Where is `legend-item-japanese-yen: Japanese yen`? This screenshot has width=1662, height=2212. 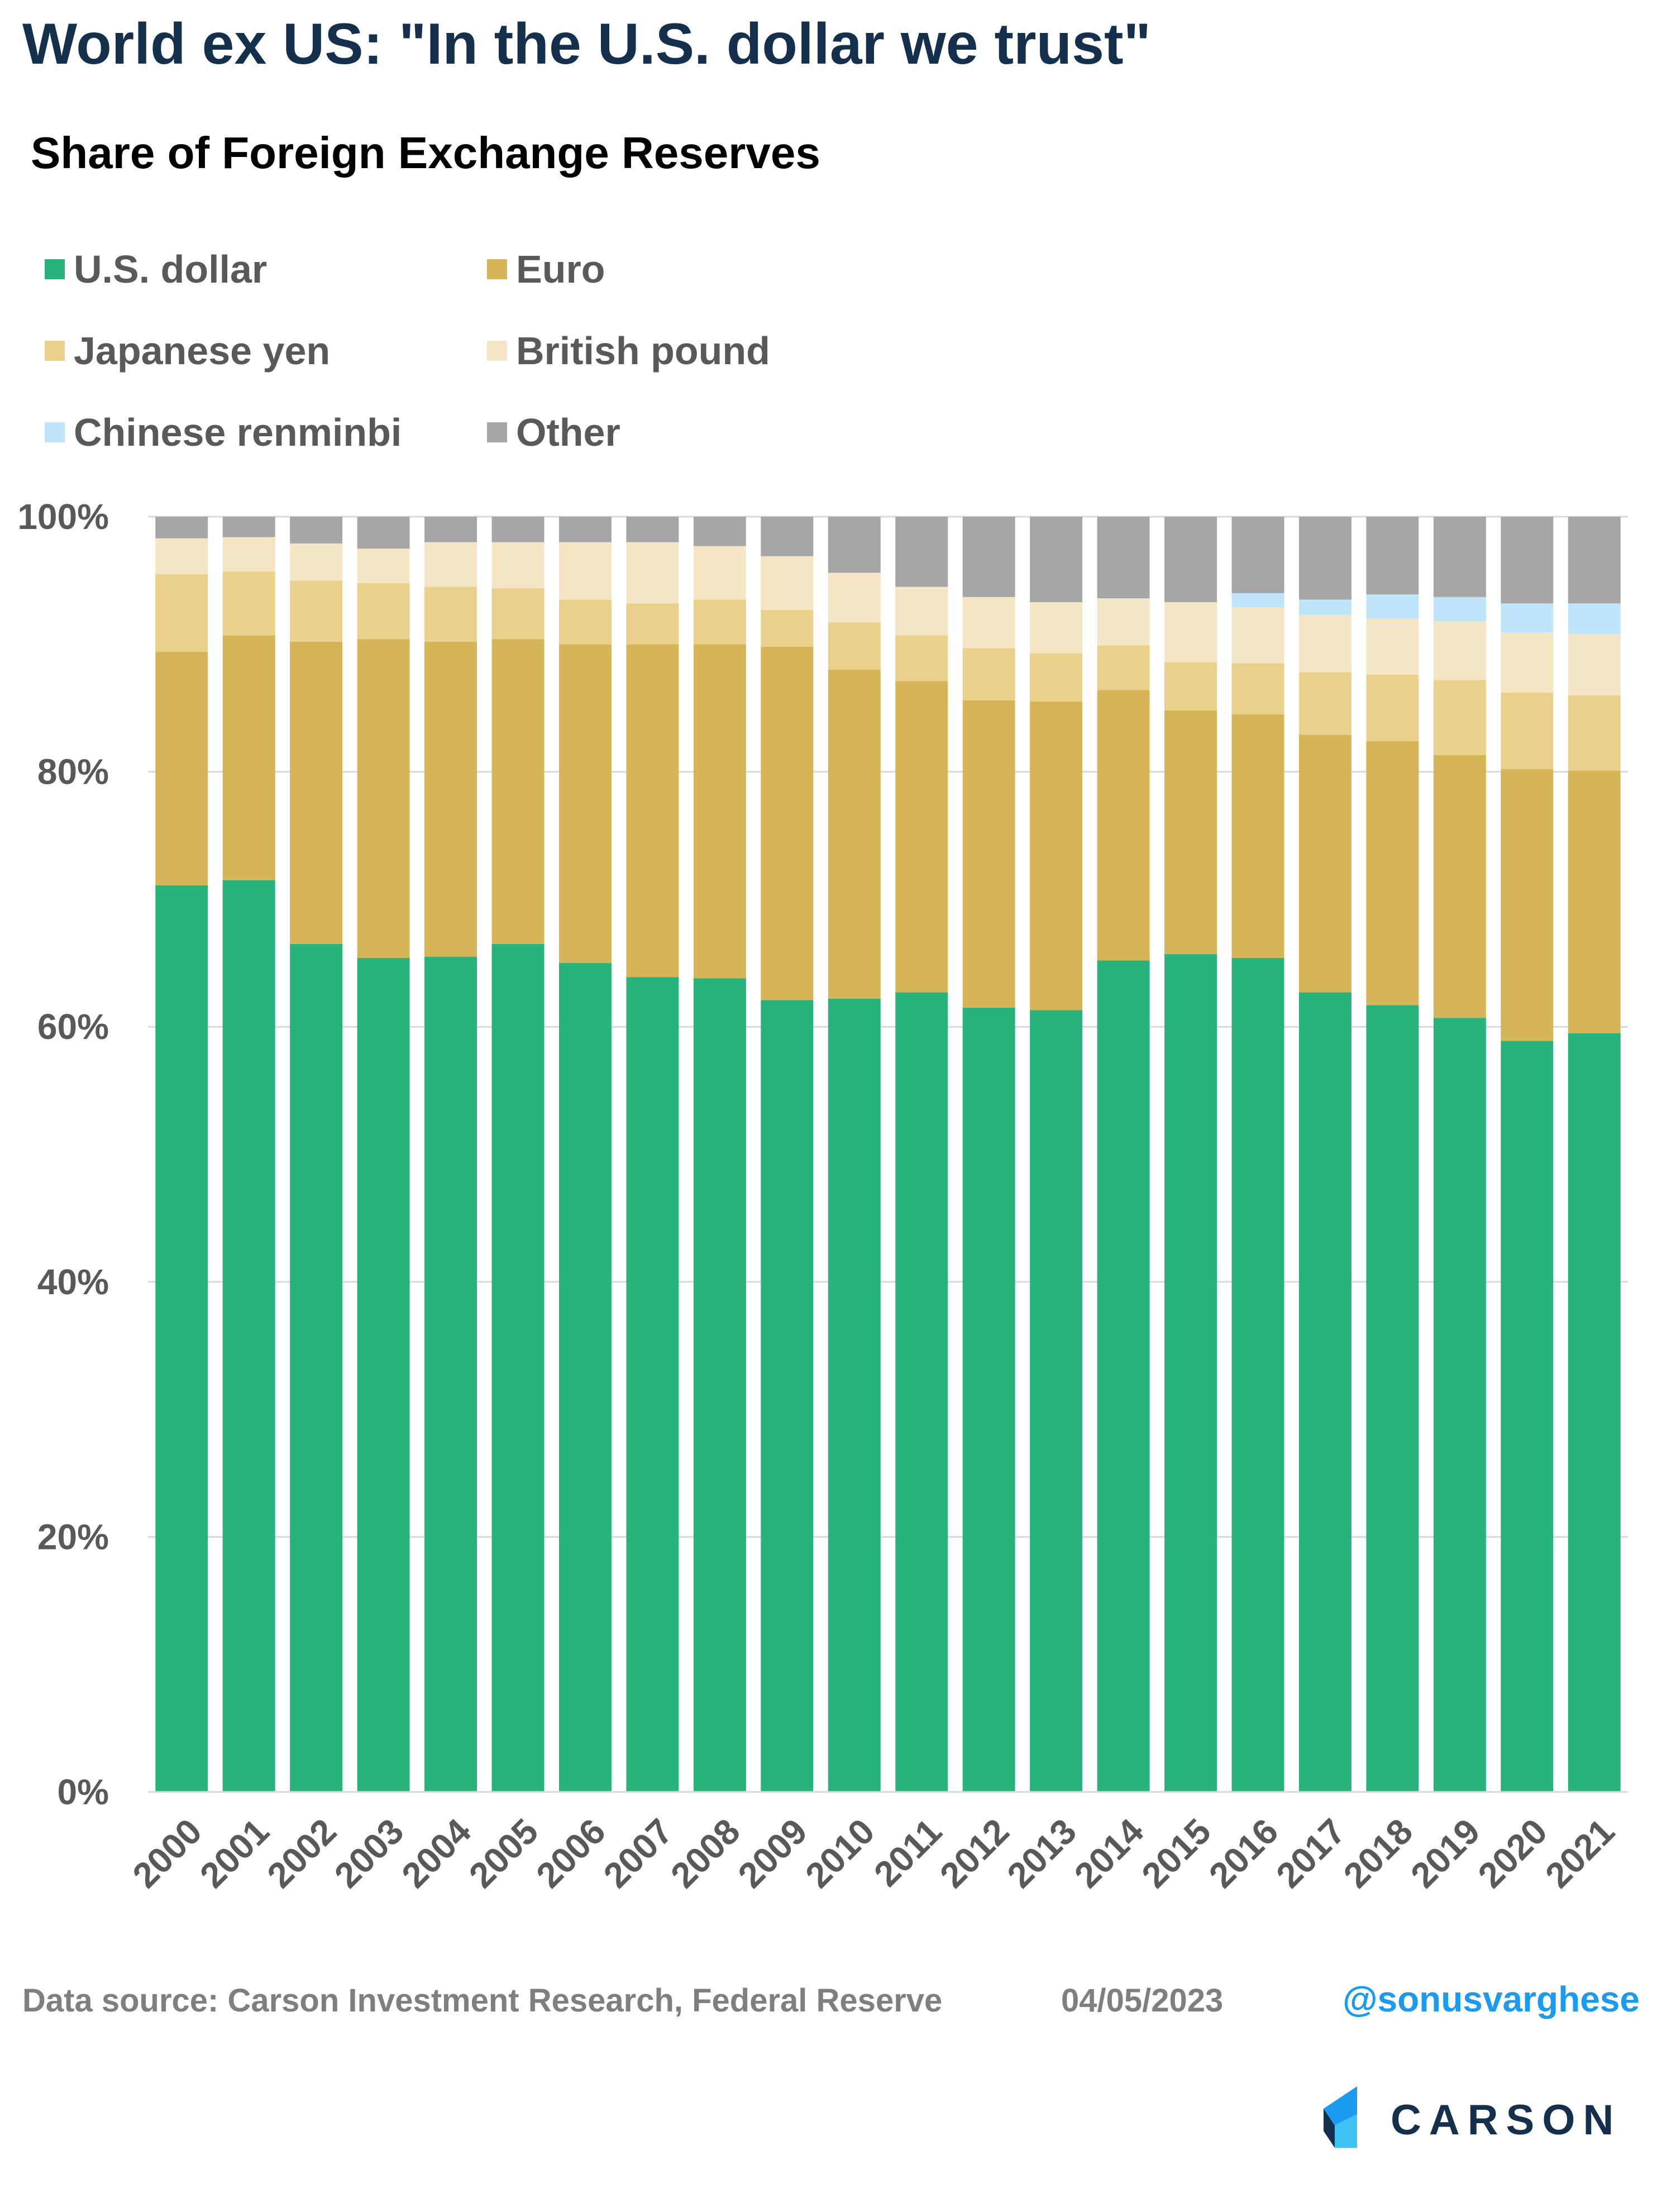
legend-item-japanese-yen: Japanese yen is located at coordinates (187, 351).